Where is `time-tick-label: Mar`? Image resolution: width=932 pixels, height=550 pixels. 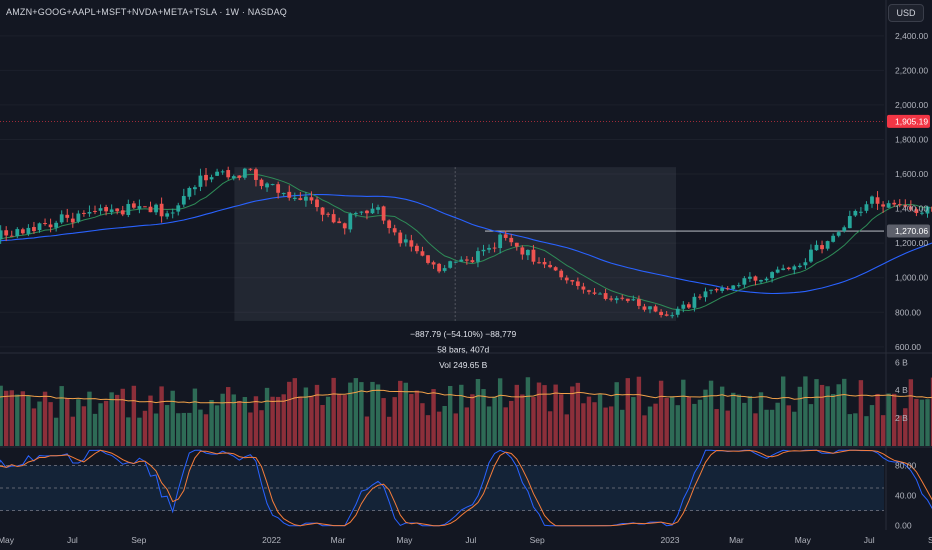 time-tick-label: Mar is located at coordinates (736, 540).